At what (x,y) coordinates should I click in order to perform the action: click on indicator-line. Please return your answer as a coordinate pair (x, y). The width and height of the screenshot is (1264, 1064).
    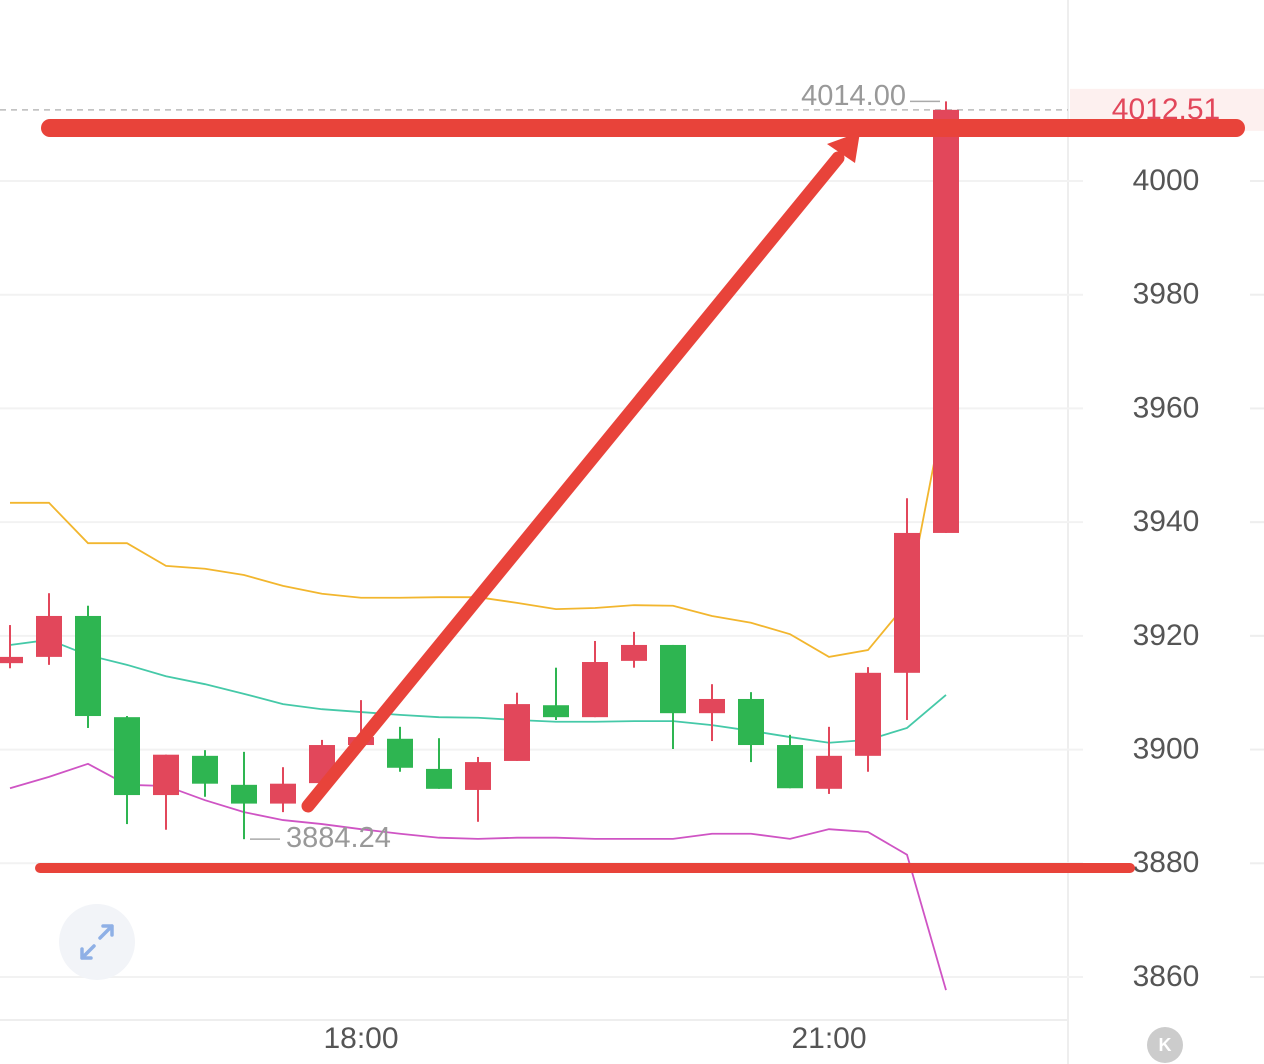
    Looking at the image, I should click on (478, 691).